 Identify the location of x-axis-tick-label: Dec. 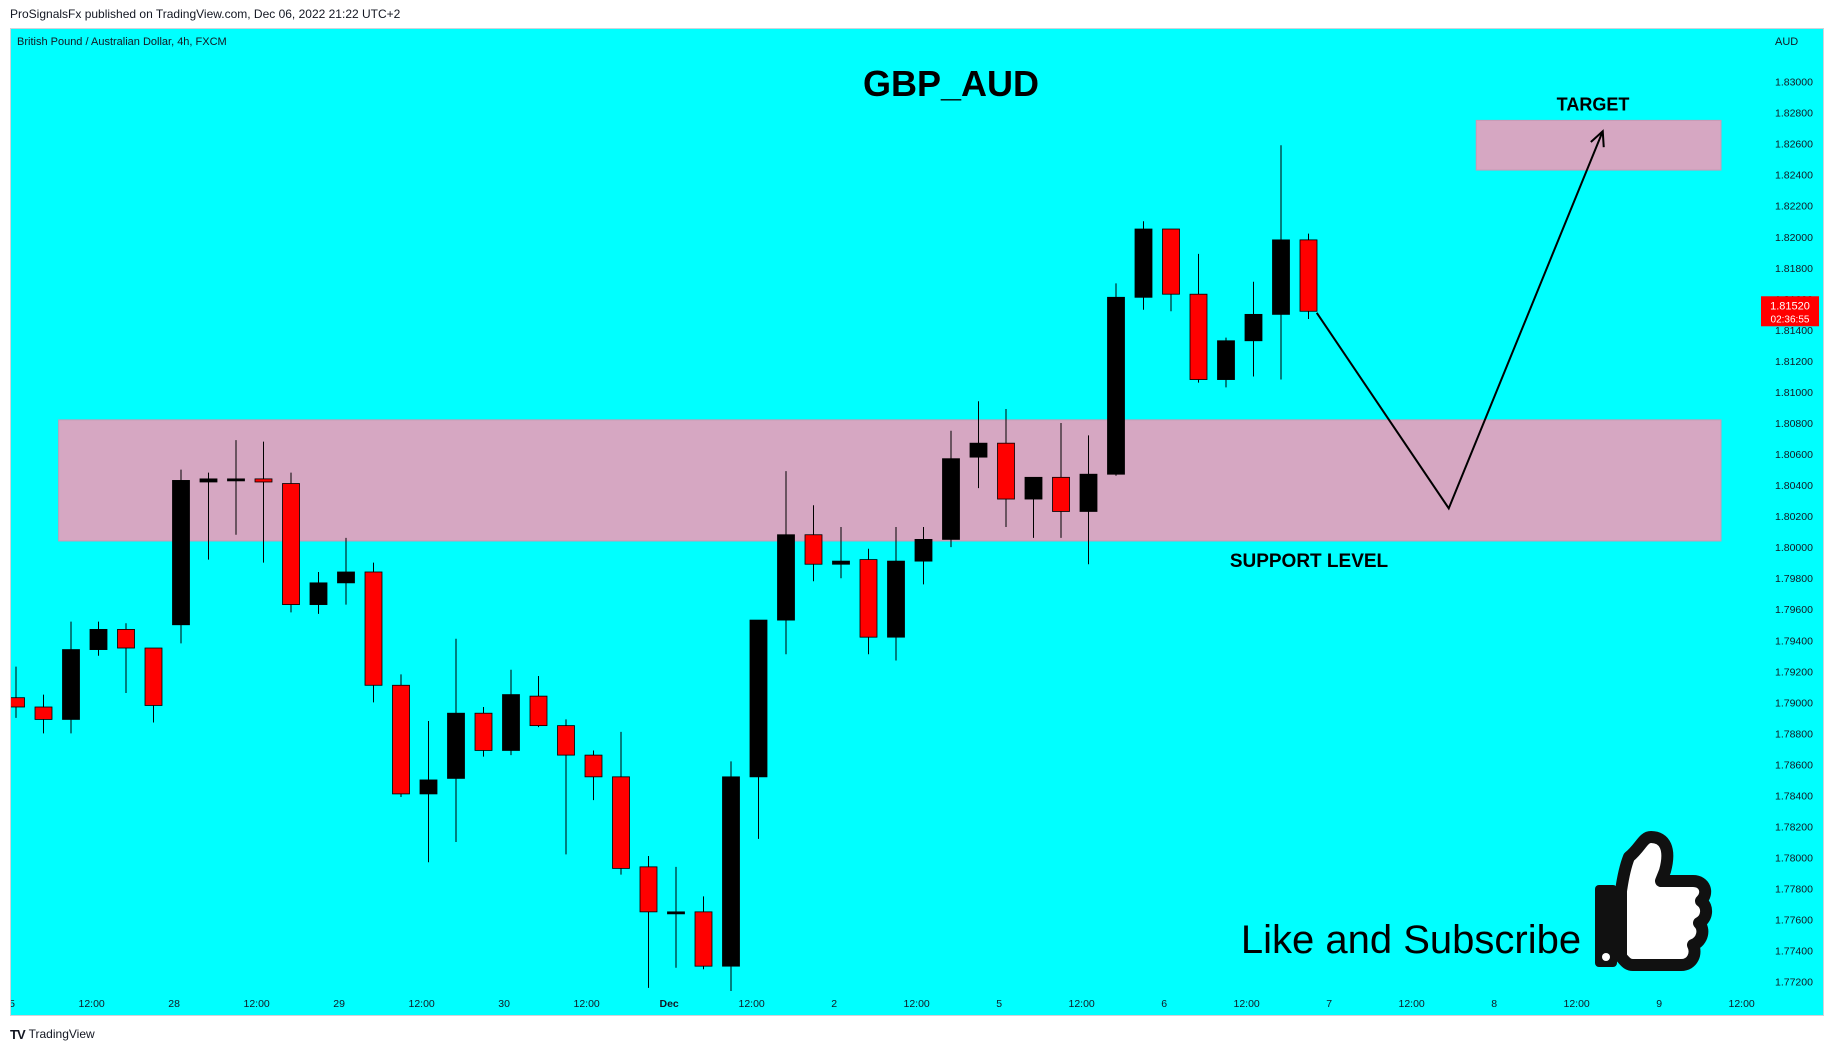
(668, 1004).